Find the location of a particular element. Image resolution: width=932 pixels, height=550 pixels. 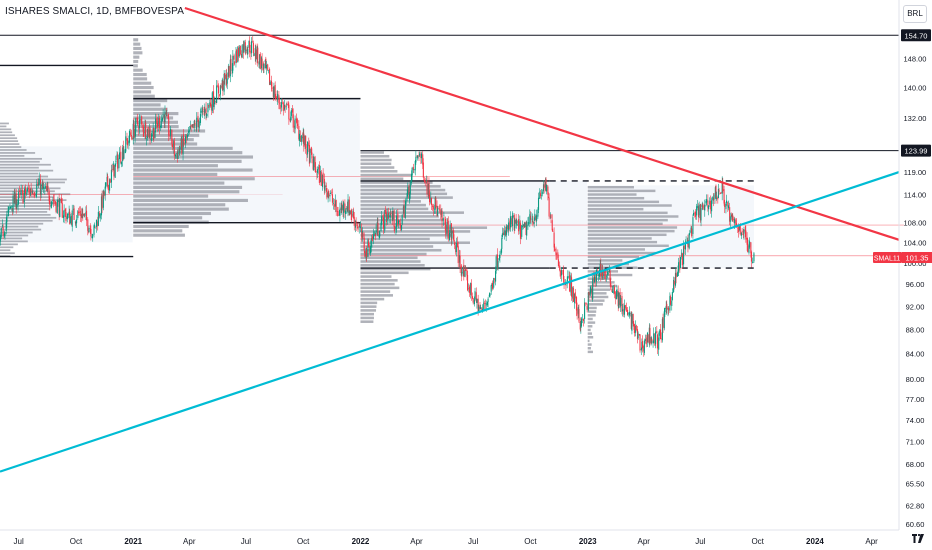

price-tick-label: 77.00 is located at coordinates (915, 399).